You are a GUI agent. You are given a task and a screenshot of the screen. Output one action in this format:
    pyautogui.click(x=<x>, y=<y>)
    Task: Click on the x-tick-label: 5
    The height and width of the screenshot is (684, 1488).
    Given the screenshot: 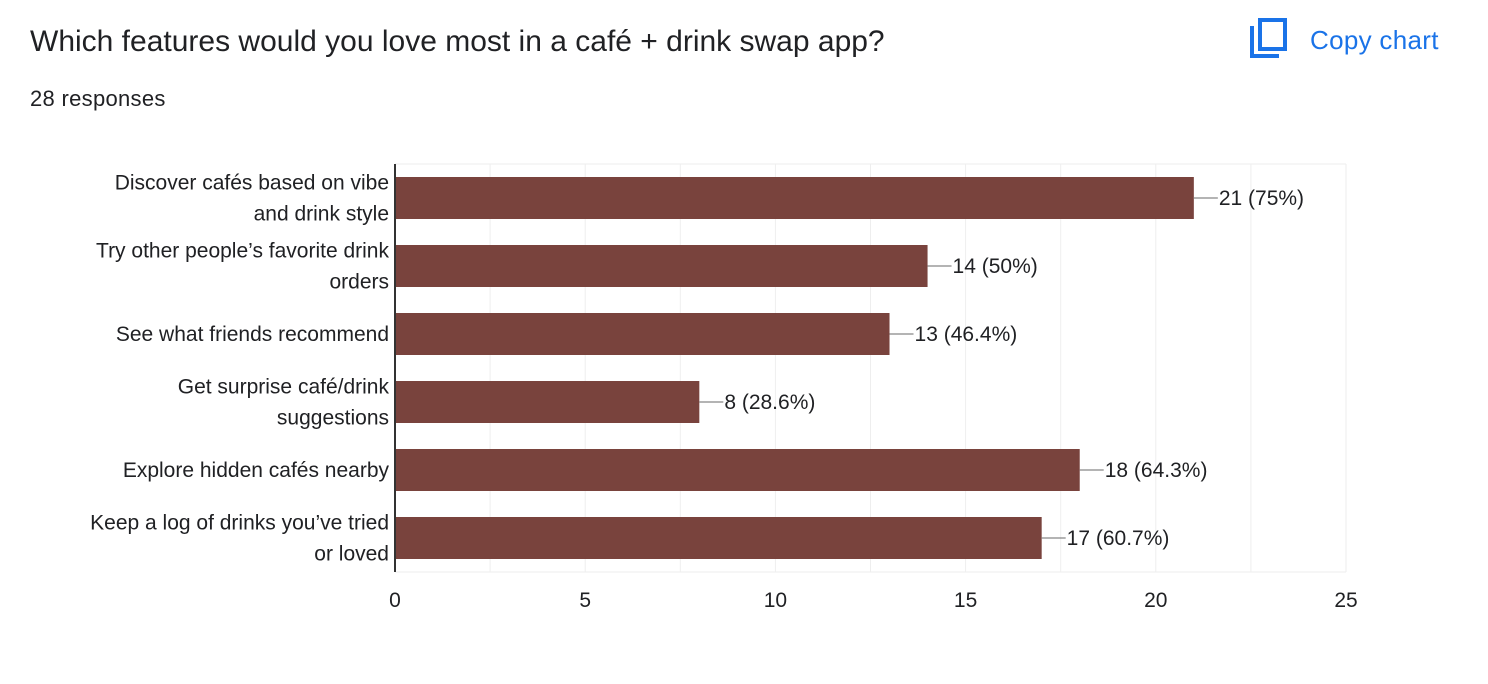 What is the action you would take?
    pyautogui.click(x=585, y=600)
    